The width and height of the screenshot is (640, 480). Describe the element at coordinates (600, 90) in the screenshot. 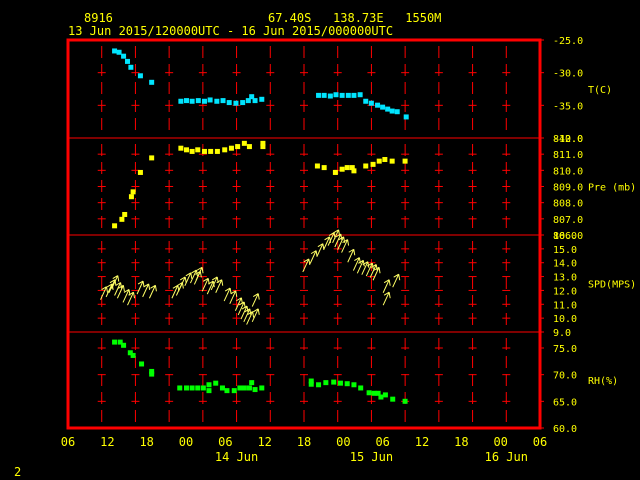

I see `panel-label: T(C)` at that location.